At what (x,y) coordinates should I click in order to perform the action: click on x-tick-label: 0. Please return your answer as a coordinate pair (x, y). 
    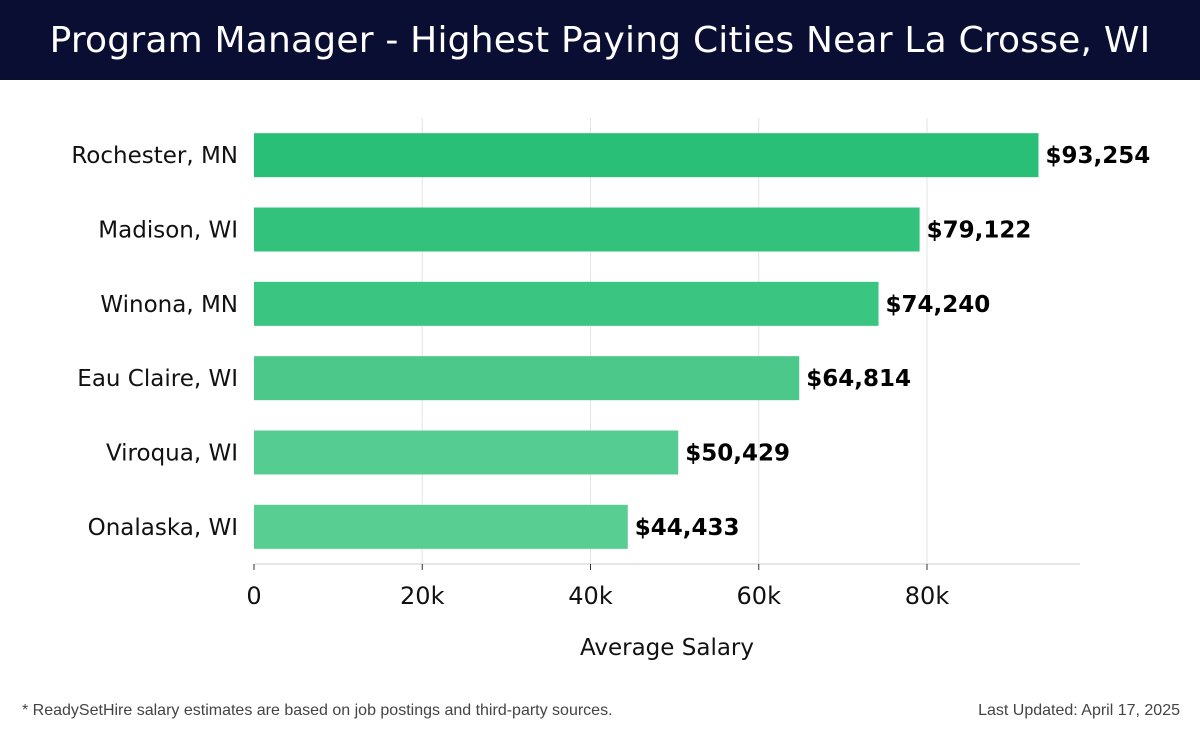
    Looking at the image, I should click on (253, 596).